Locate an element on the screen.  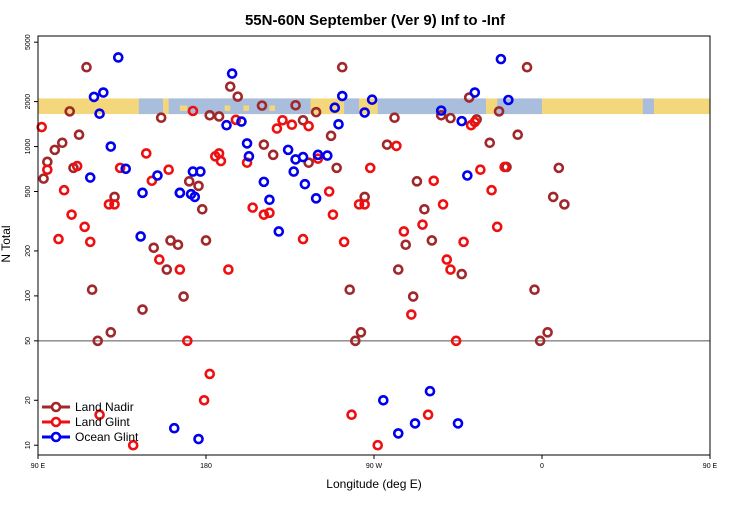
y-tick-label: 1000 is located at coordinates (28, 147).